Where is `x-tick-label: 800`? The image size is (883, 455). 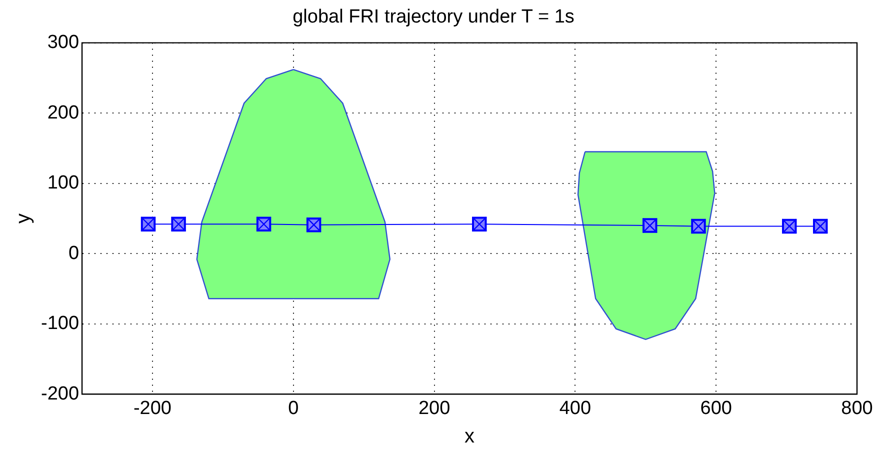 x-tick-label: 800 is located at coordinates (857, 408).